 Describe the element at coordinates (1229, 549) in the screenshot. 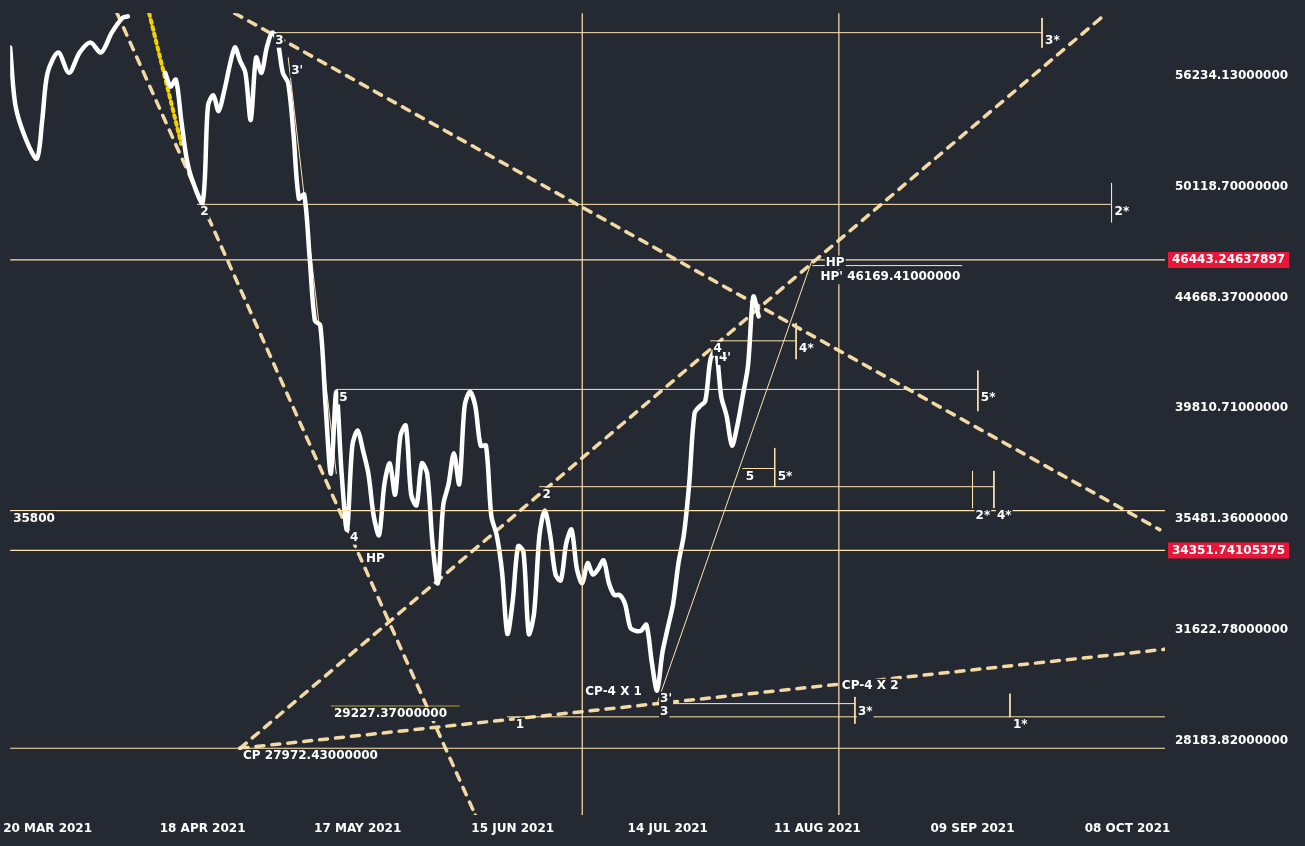

I see `ref-line-label: 34351.74105375` at that location.